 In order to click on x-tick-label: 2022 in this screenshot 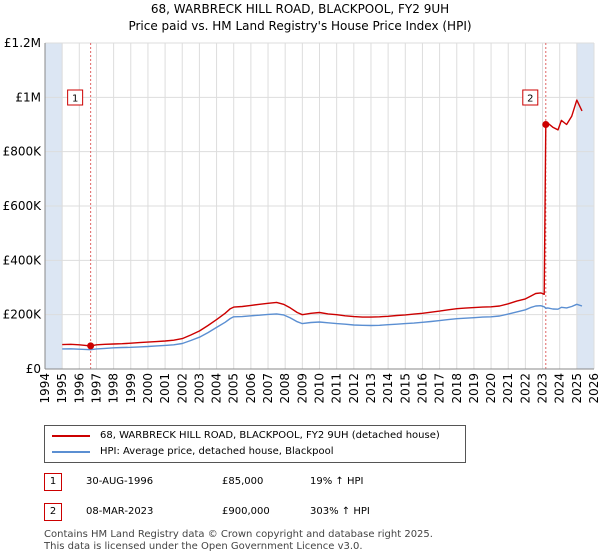, I will do `click(525, 388)`.